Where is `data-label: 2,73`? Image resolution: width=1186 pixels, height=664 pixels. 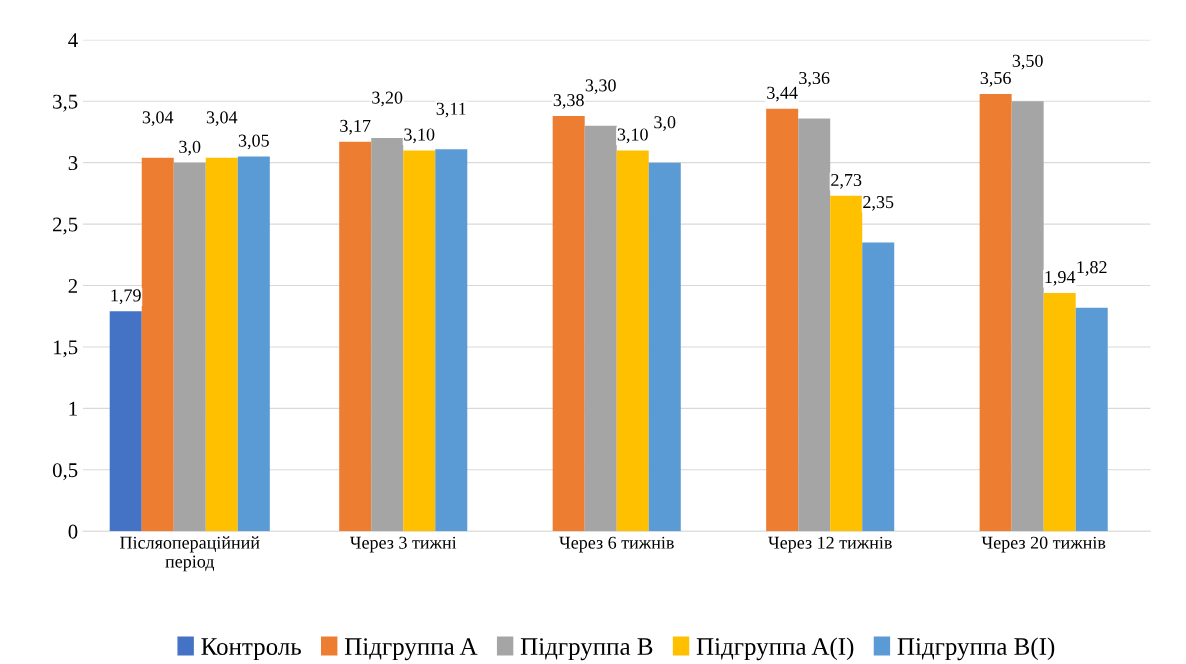
data-label: 2,73 is located at coordinates (846, 181).